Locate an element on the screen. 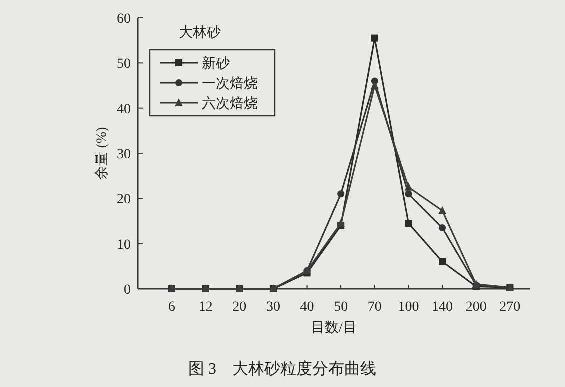 The height and width of the screenshot is (387, 565). x-tick-label: 30 is located at coordinates (273, 307).